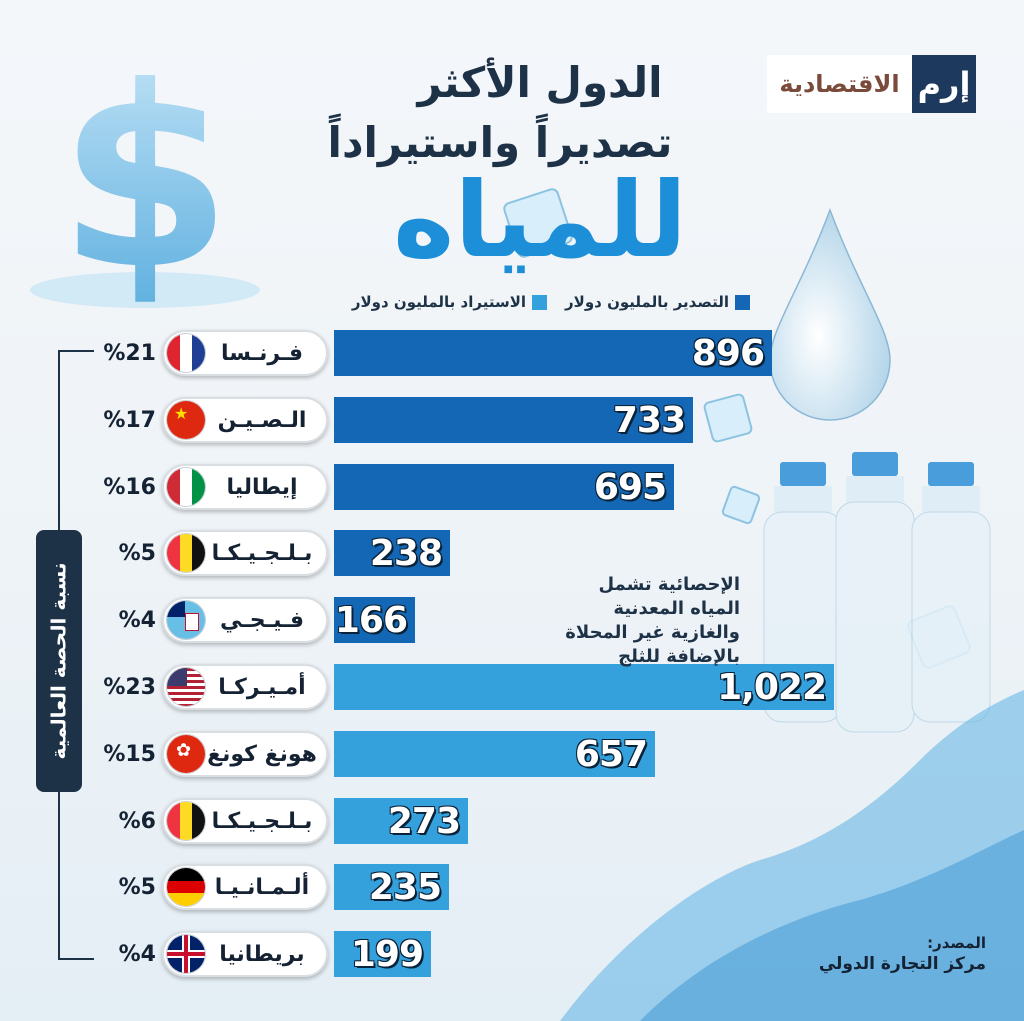 The width and height of the screenshot is (1024, 1021). I want to click on publisher-logo: إرم الاقتصادية, so click(871, 84).